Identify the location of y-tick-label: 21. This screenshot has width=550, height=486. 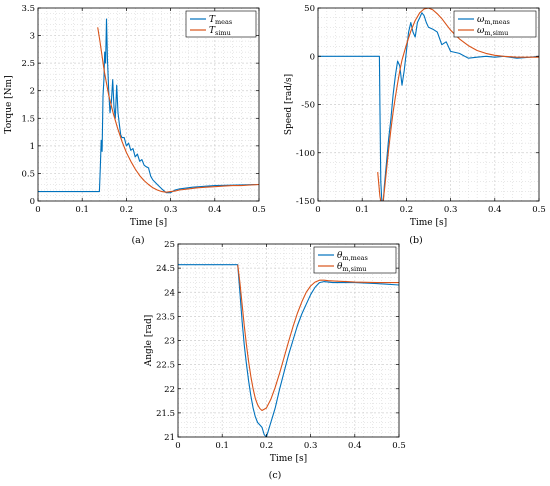
(169, 438).